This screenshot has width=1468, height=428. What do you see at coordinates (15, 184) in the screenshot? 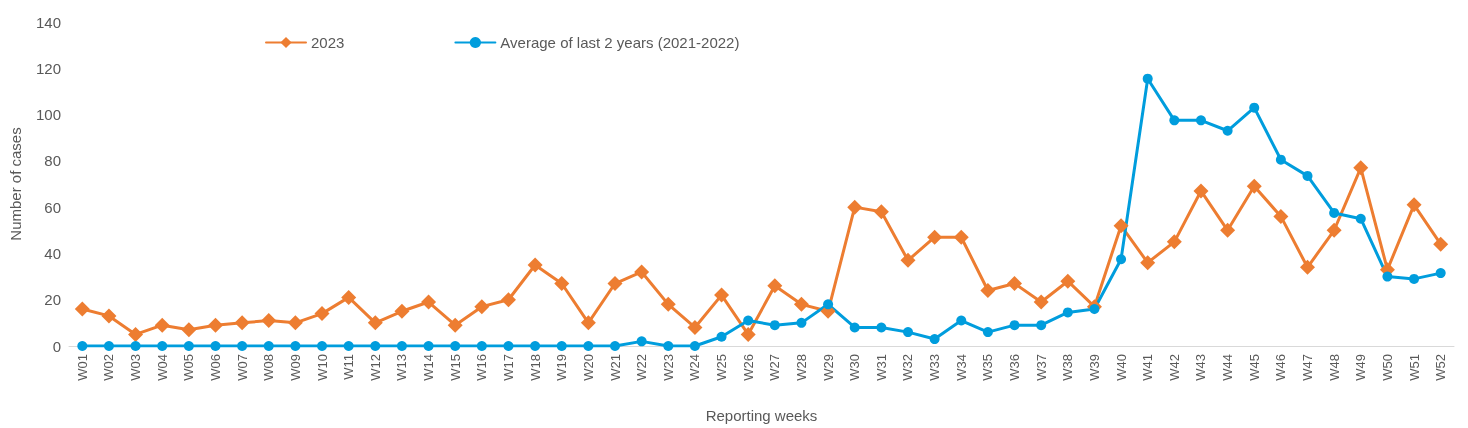
I see `y-axis-title: Number of cases` at bounding box center [15, 184].